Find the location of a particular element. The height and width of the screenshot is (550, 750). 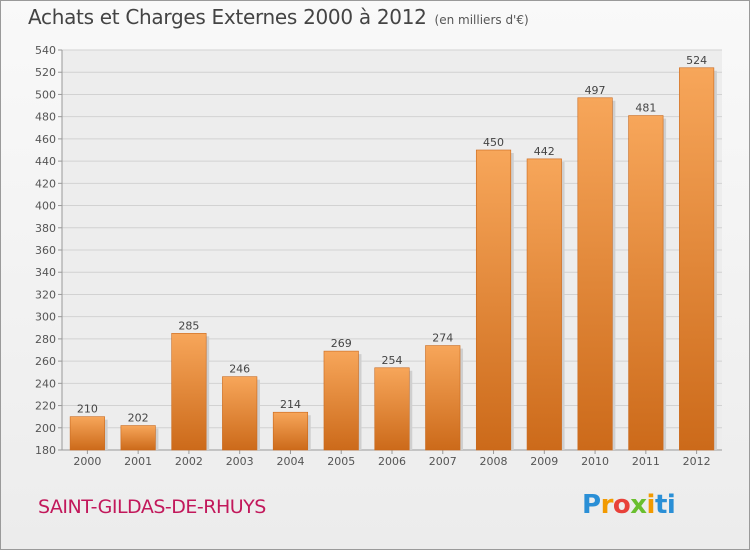

bar-2006 is located at coordinates (392, 409).